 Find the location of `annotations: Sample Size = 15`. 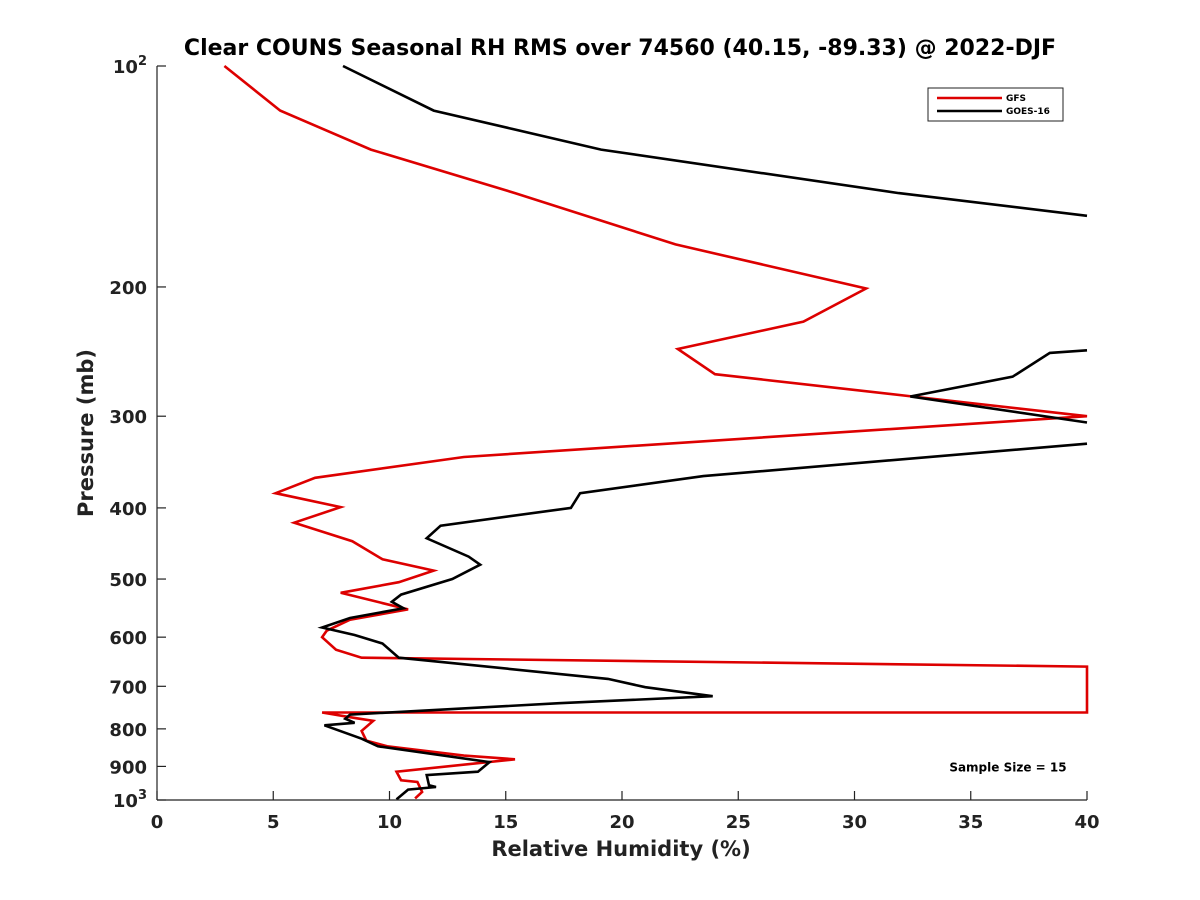

annotations: Sample Size = 15 is located at coordinates (1007, 767).